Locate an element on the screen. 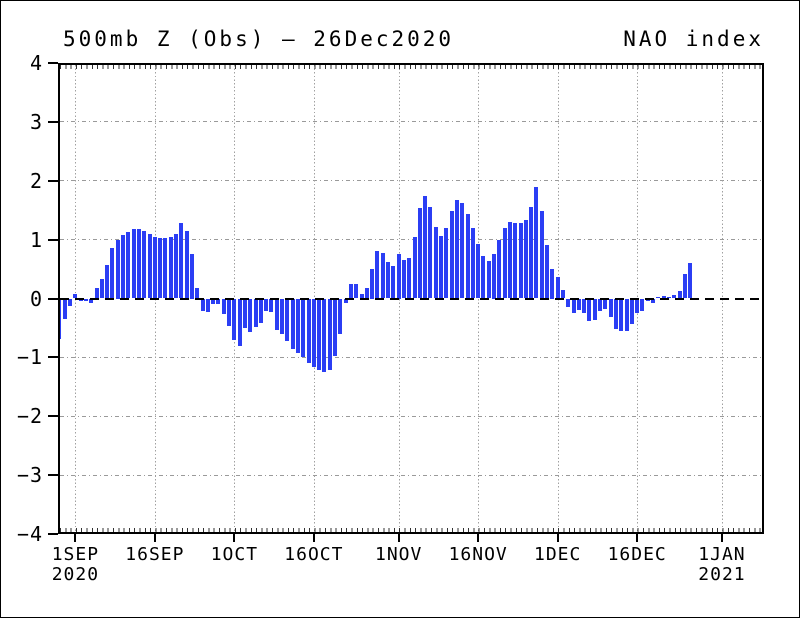  x-axis-year-label: 2020 is located at coordinates (75, 574).